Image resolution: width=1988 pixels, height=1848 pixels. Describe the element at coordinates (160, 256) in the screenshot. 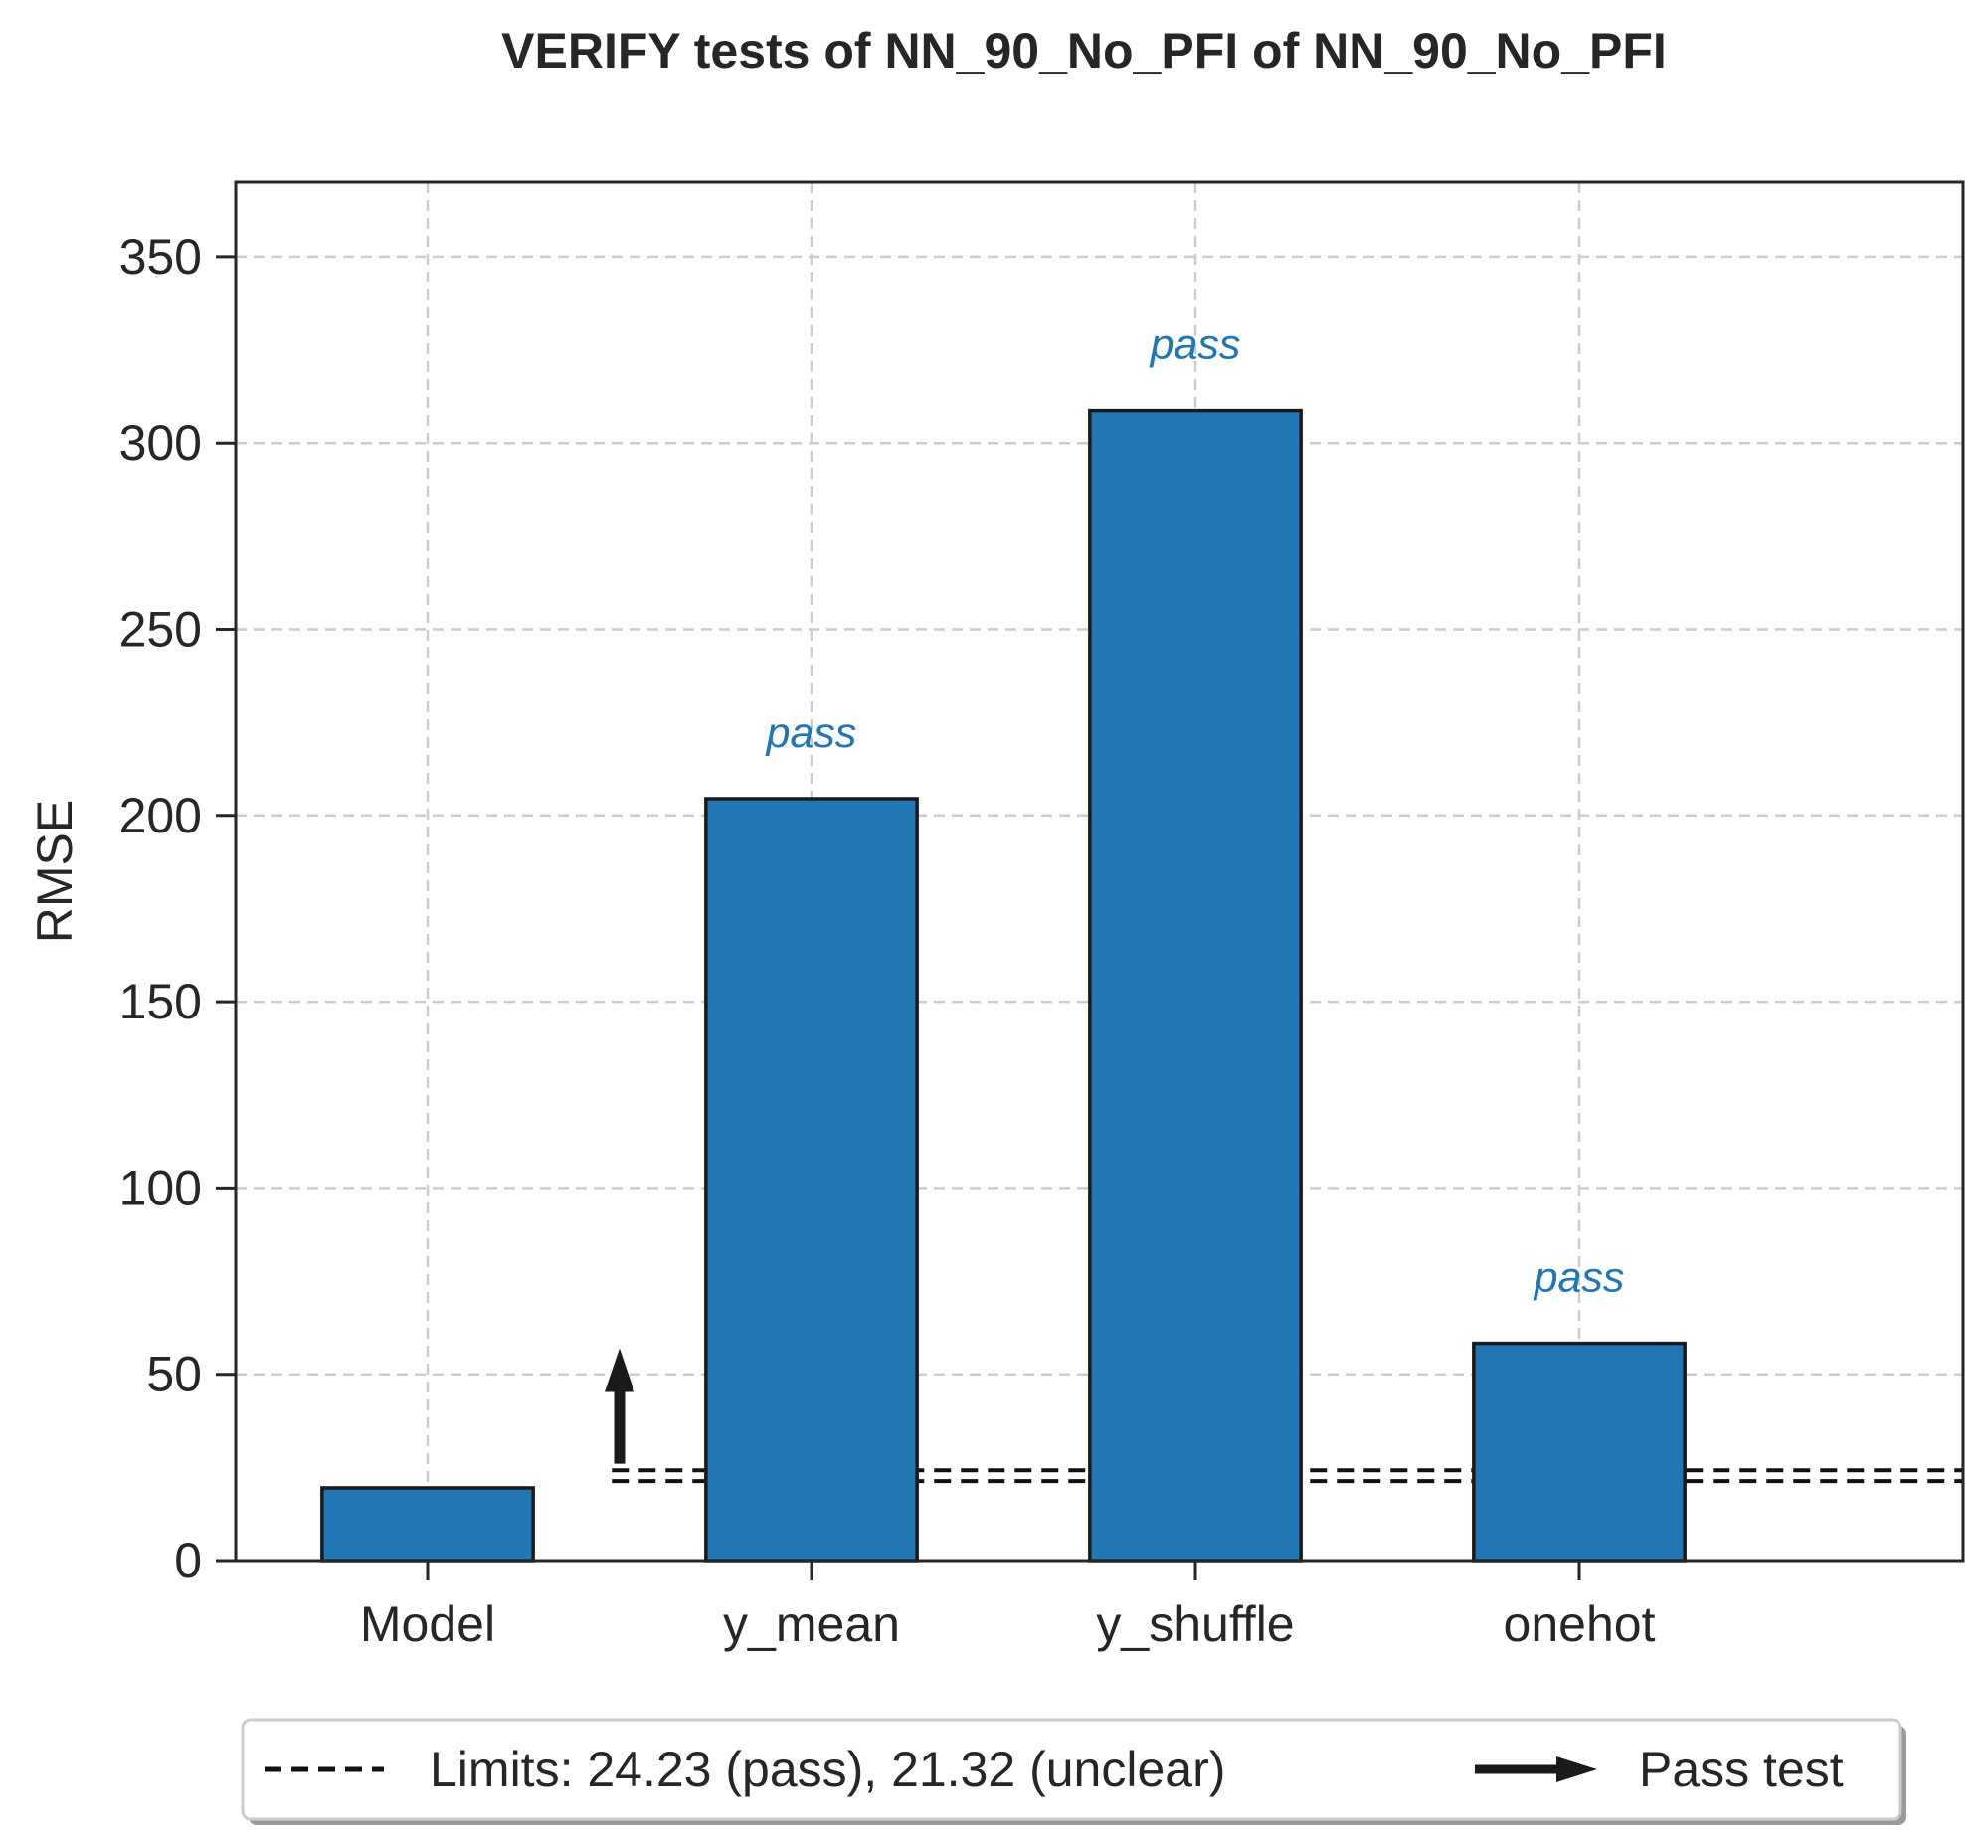

I see `y-tick-label: 350` at that location.